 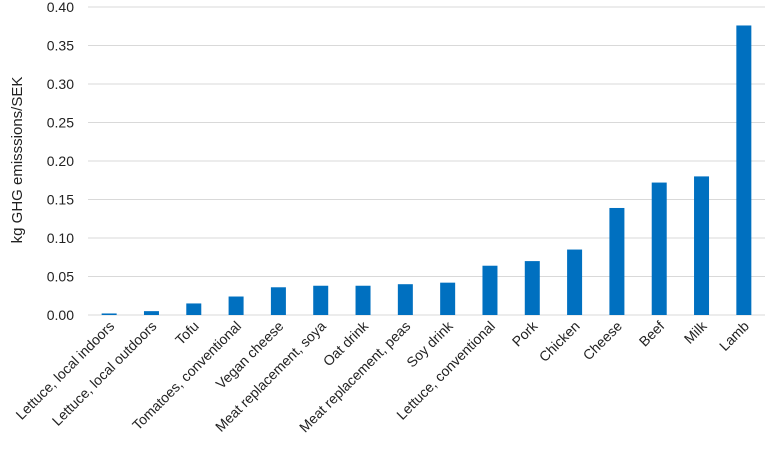 I want to click on x-tick-label: Pork, so click(x=525, y=333).